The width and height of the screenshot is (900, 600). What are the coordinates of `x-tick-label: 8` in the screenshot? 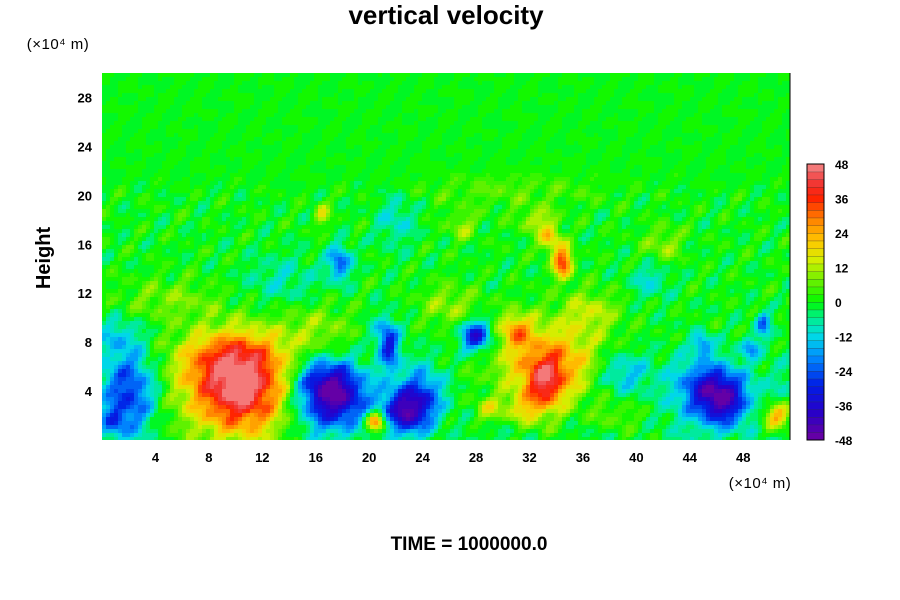 It's located at (208, 457).